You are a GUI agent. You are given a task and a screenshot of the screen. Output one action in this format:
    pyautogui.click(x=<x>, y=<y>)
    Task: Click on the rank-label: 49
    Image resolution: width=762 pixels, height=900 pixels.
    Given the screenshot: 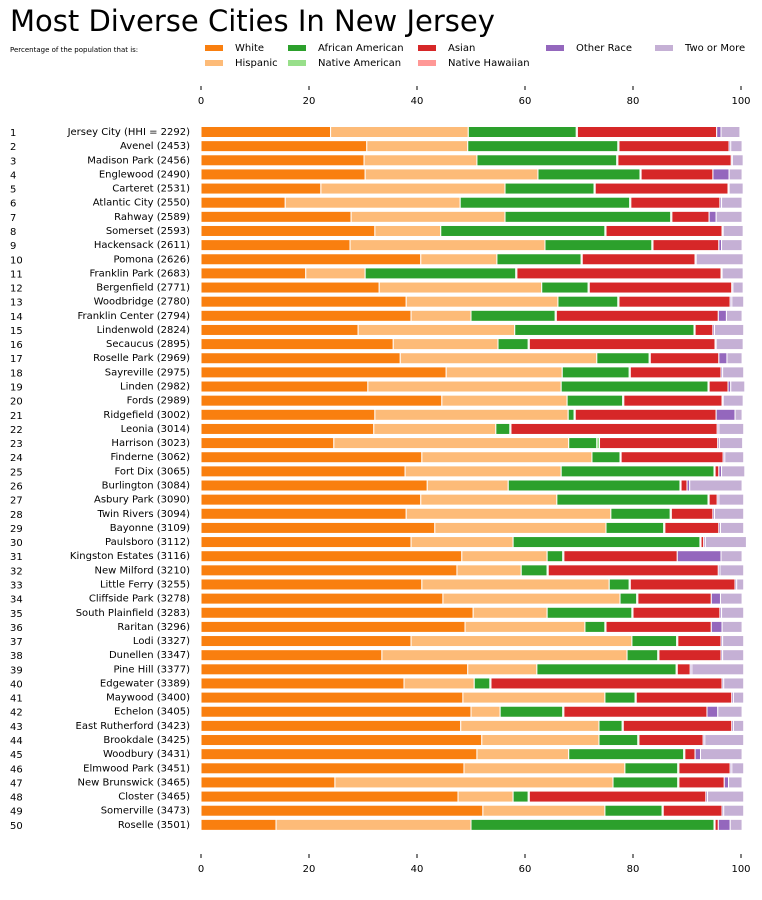 What is the action you would take?
    pyautogui.click(x=16, y=812)
    